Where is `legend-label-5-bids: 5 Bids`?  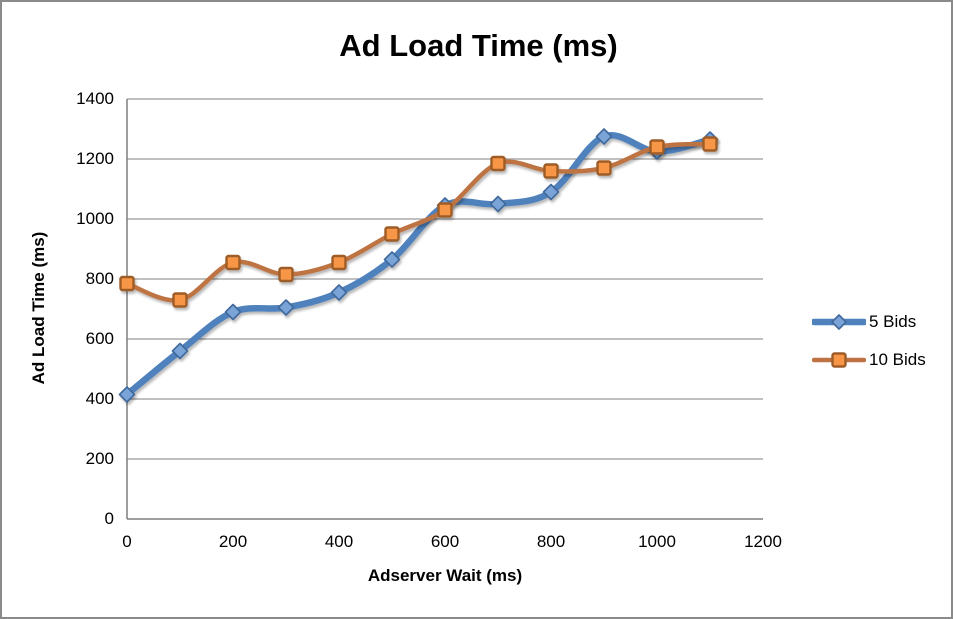 legend-label-5-bids: 5 Bids is located at coordinates (893, 321).